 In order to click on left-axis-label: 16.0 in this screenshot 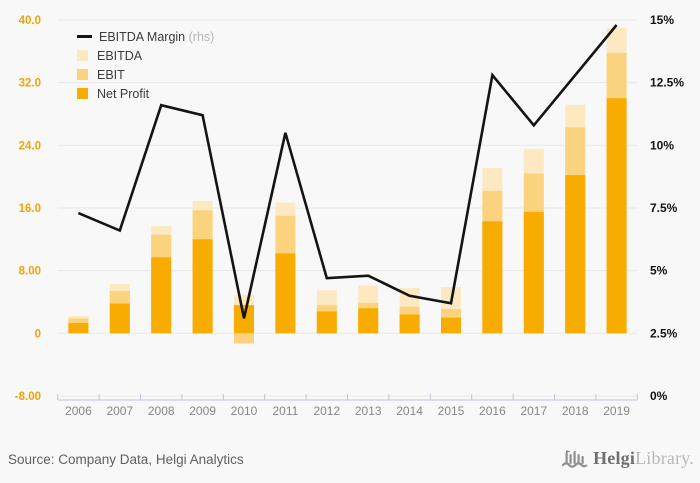, I will do `click(30, 209)`.